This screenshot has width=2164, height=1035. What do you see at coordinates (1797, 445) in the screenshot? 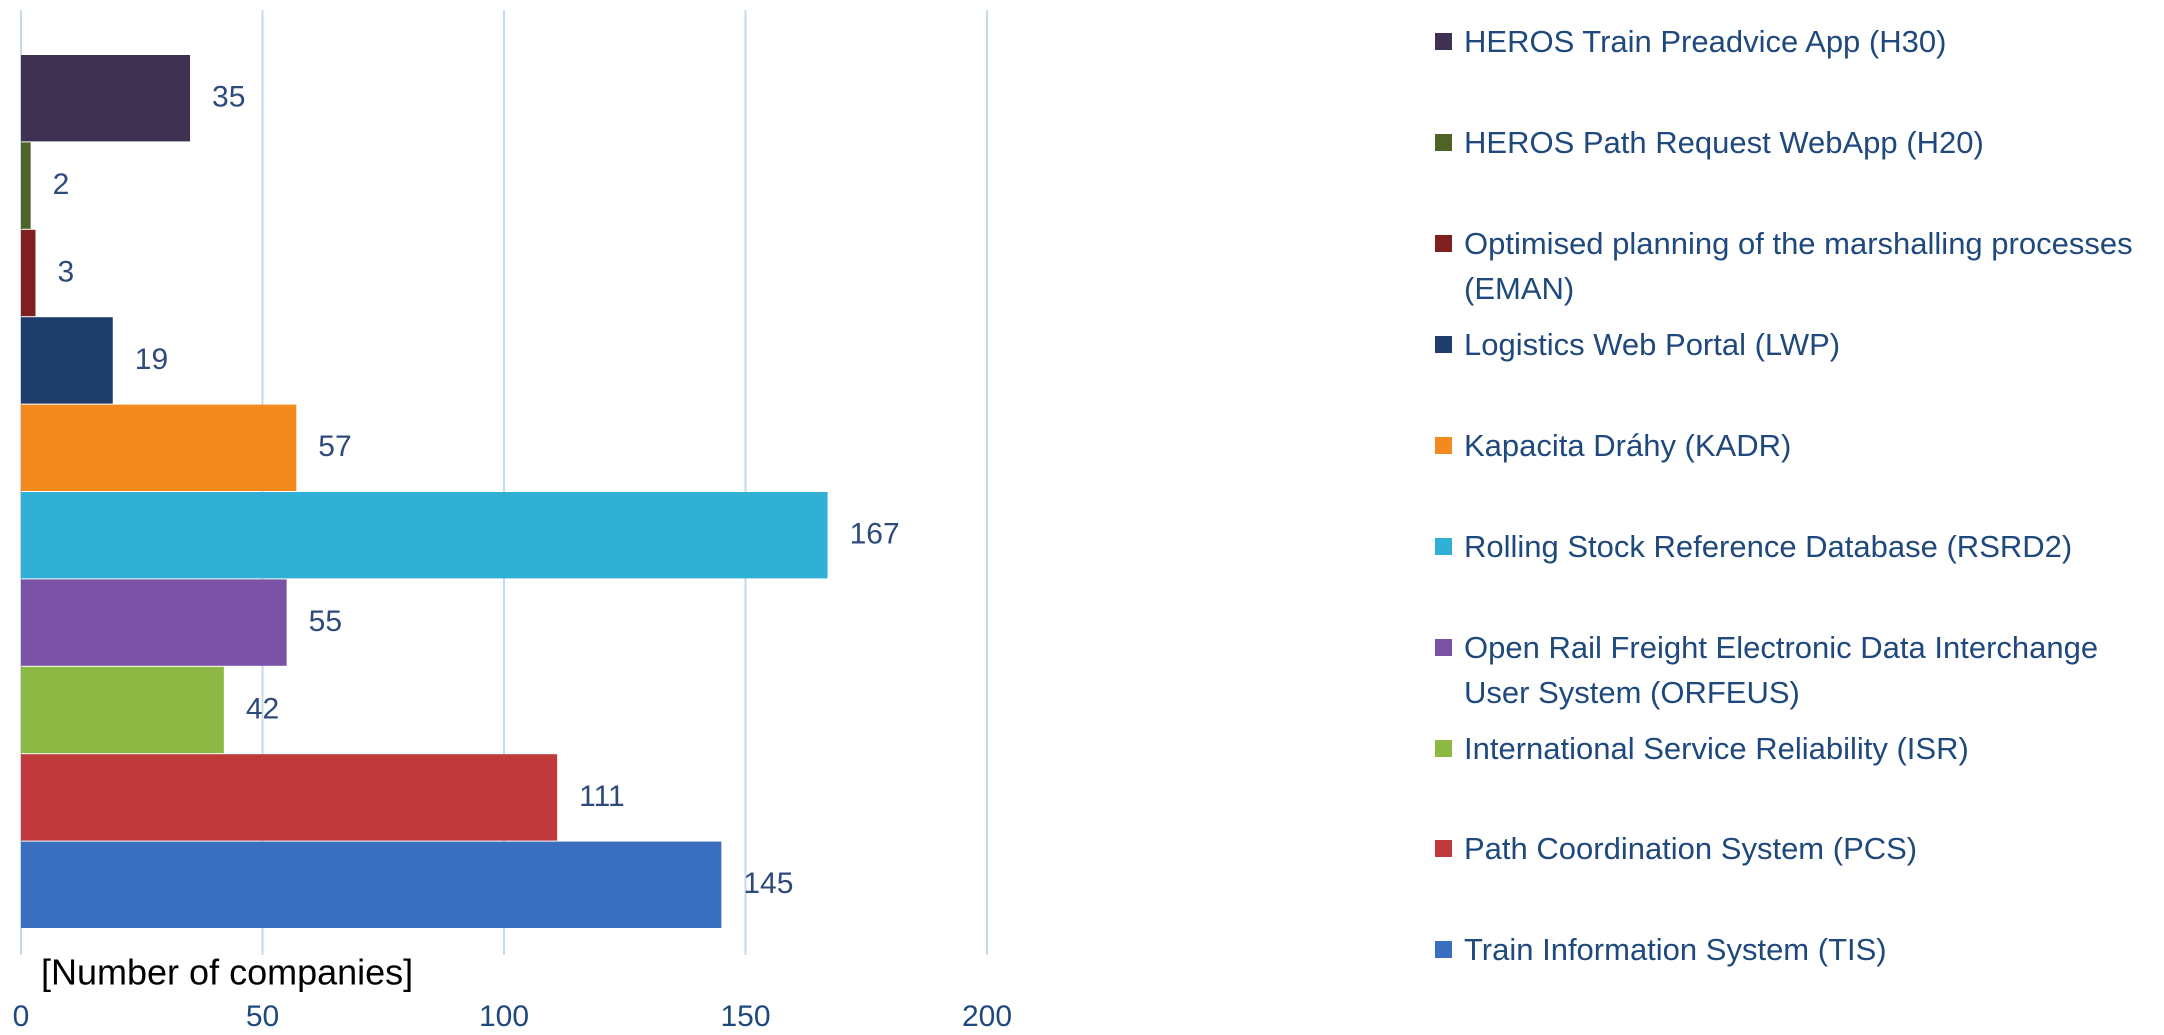
I see `legend-item: Kapacita Dráhy (KADR)` at bounding box center [1797, 445].